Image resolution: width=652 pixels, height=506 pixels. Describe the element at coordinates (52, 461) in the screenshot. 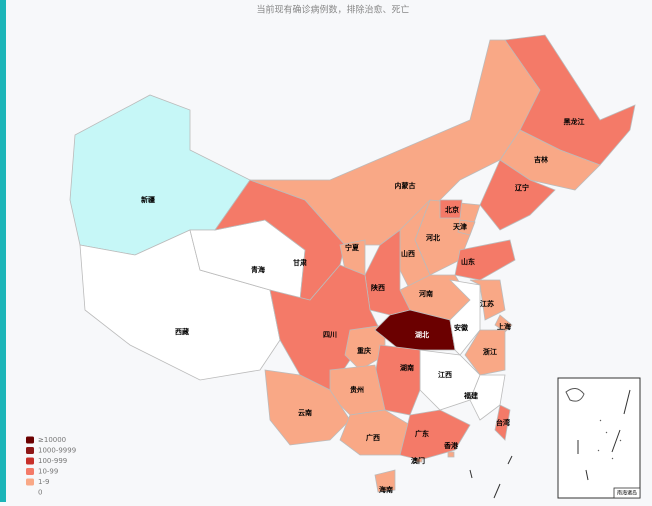

I see `legend-label: 100-999` at that location.